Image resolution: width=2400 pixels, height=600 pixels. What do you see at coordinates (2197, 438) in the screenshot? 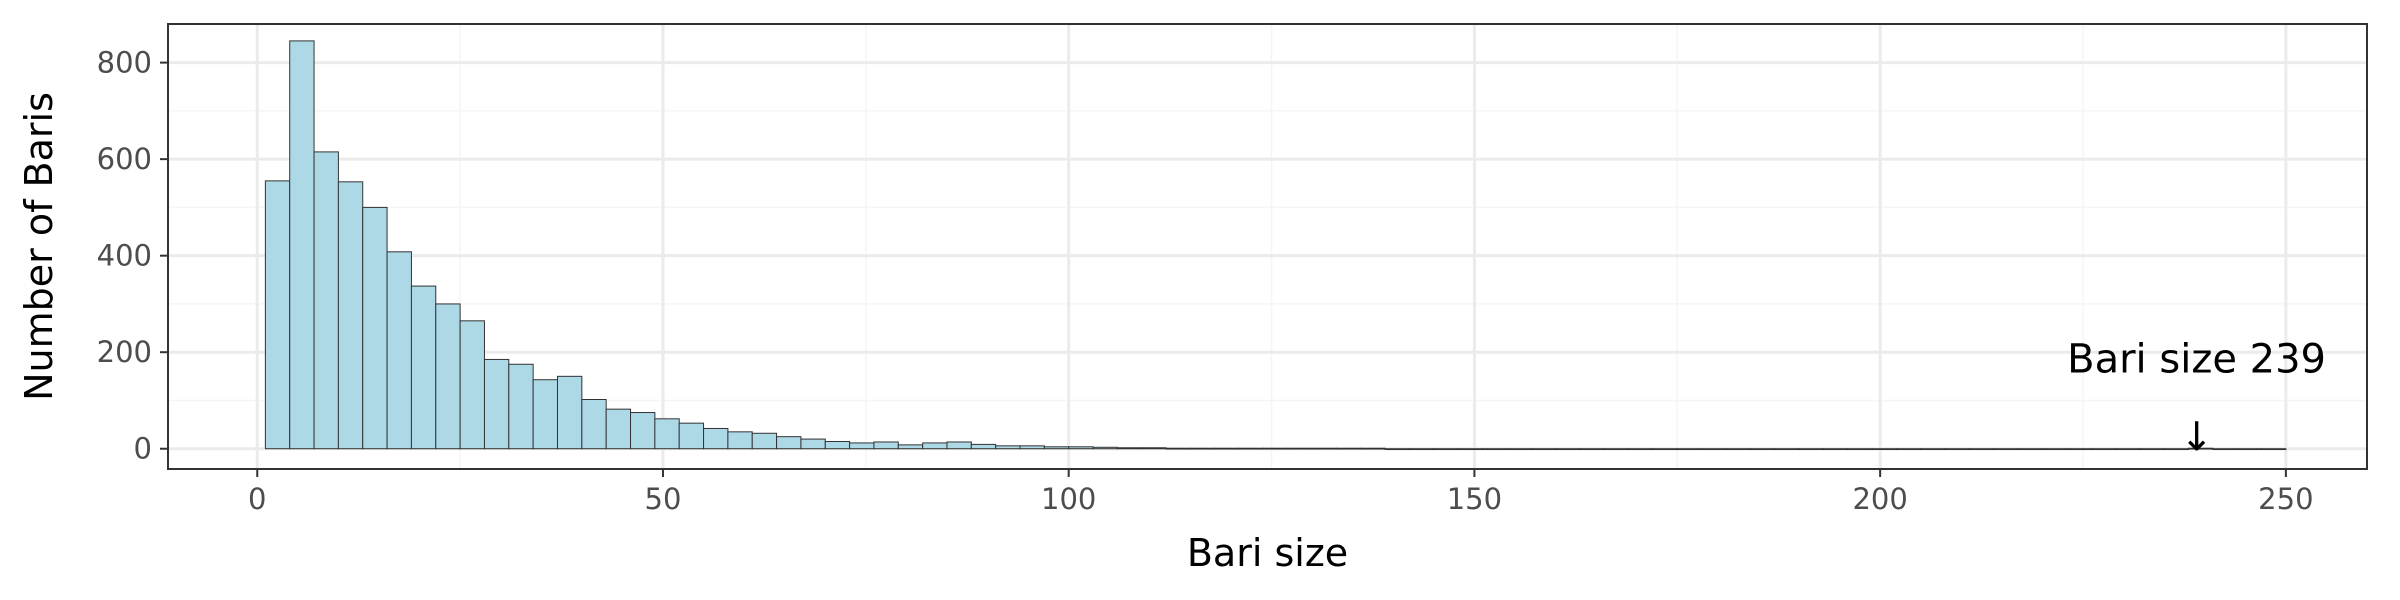
I see `annotation-arrow: ↓` at bounding box center [2197, 438].